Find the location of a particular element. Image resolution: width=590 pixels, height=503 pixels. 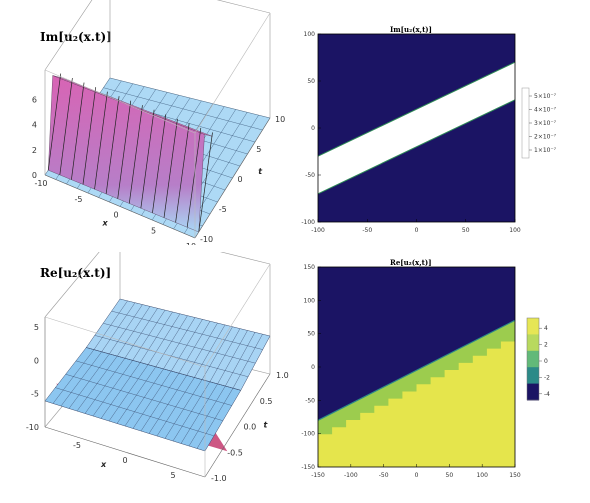

y-tick-label: -50 is located at coordinates (310, 400).